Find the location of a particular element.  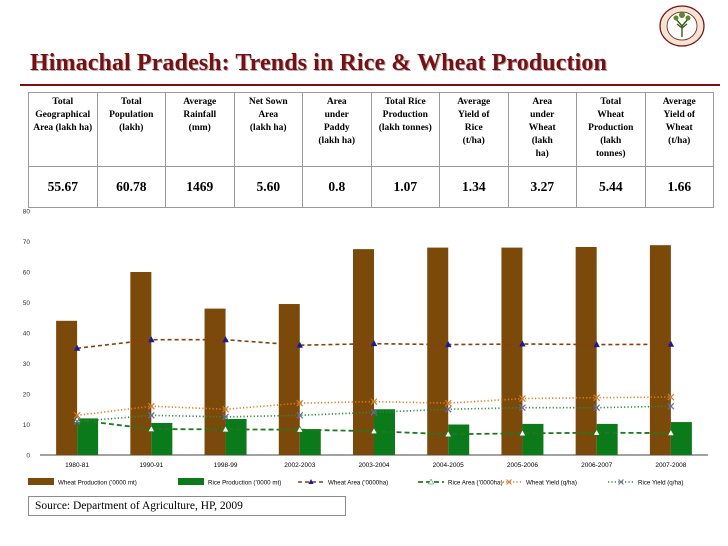

x-tick-label: 1990-91 is located at coordinates (151, 465).